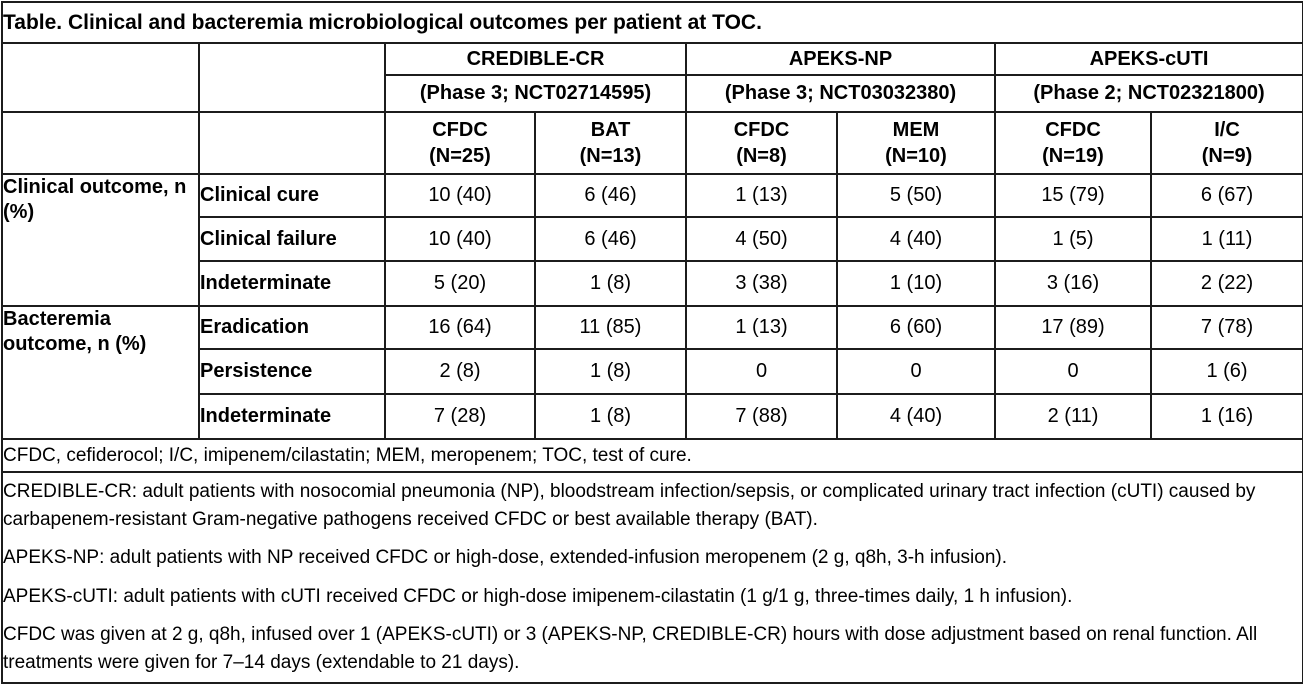  What do you see at coordinates (761, 239) in the screenshot?
I see `table-cell: 4 (50)` at bounding box center [761, 239].